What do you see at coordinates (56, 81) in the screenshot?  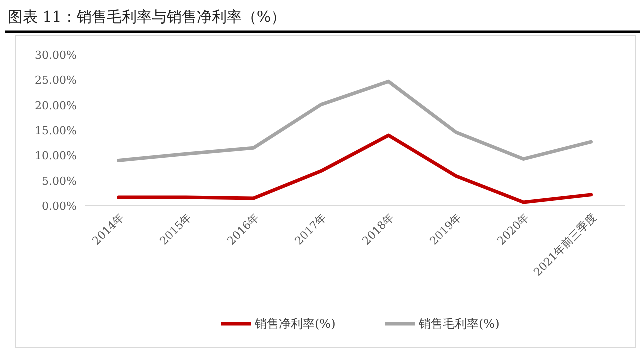 I see `y-tick-label: 25.00%` at bounding box center [56, 81].